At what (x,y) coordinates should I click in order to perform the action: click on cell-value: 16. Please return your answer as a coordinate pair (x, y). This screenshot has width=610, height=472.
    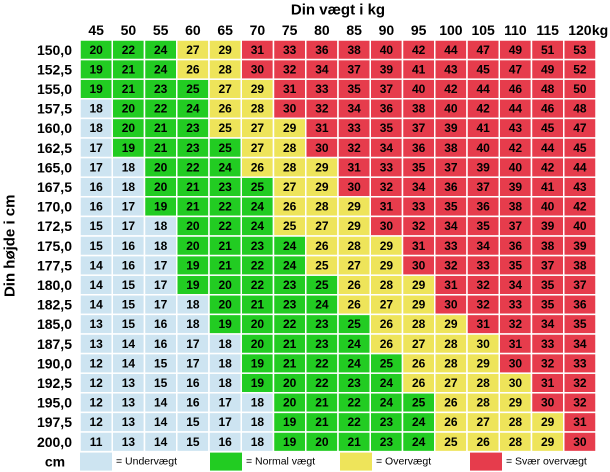
    Looking at the image, I should click on (129, 265).